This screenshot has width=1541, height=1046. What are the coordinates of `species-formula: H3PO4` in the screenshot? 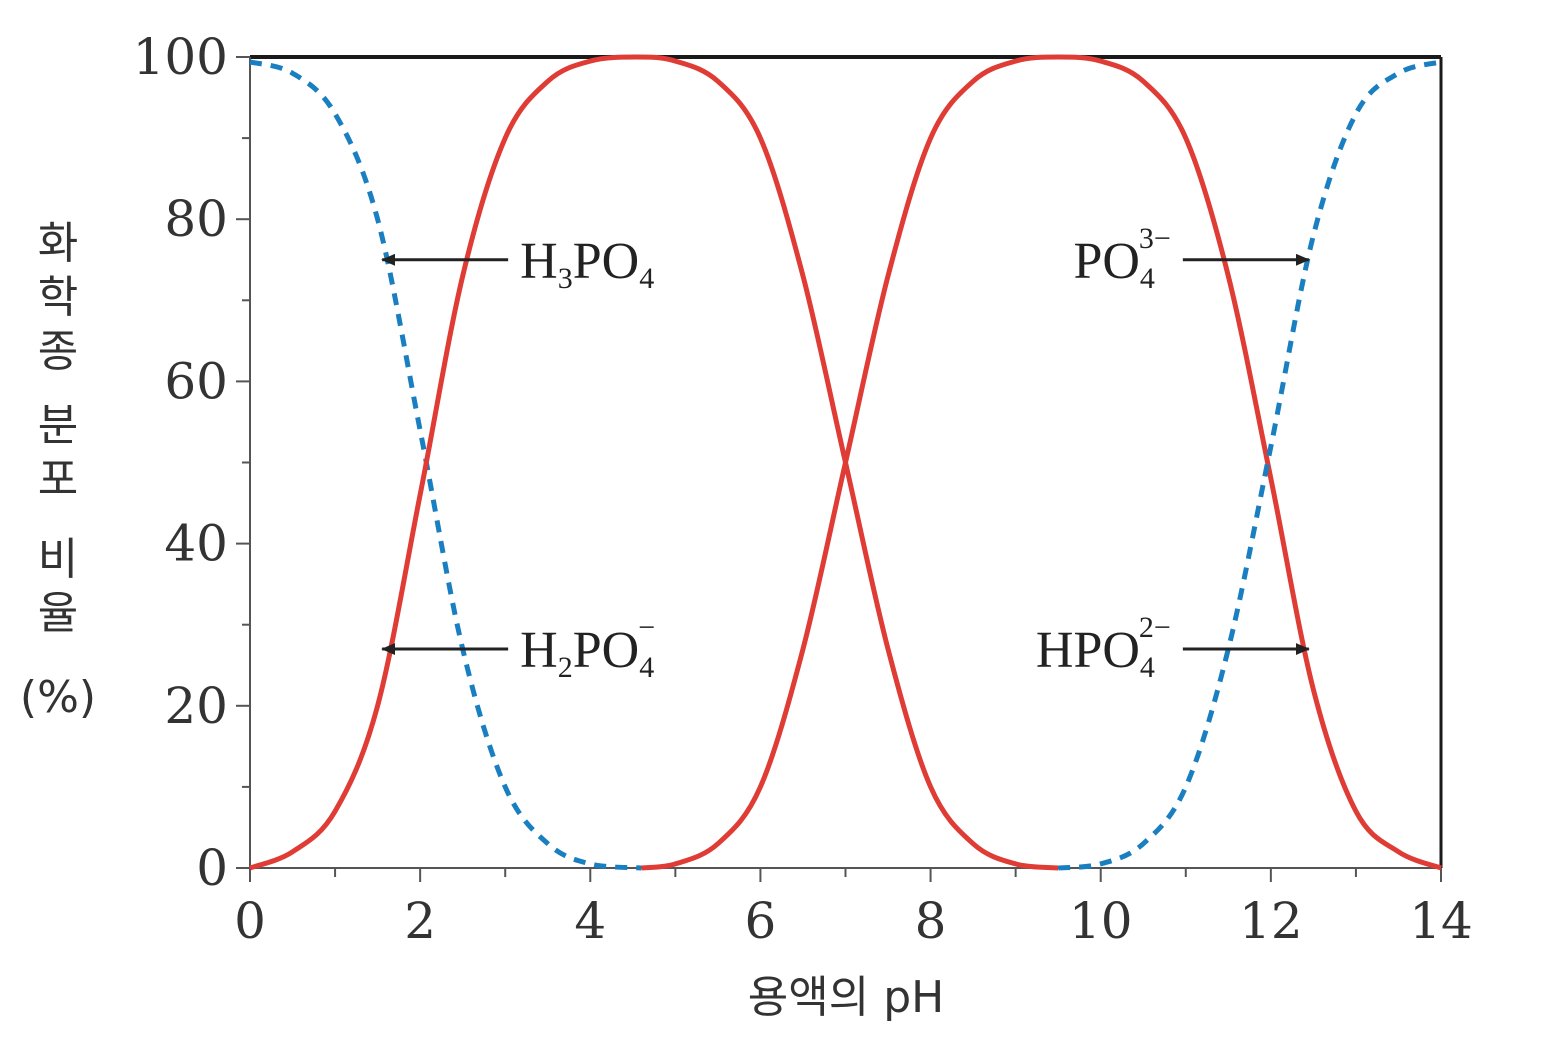 It's located at (587, 264).